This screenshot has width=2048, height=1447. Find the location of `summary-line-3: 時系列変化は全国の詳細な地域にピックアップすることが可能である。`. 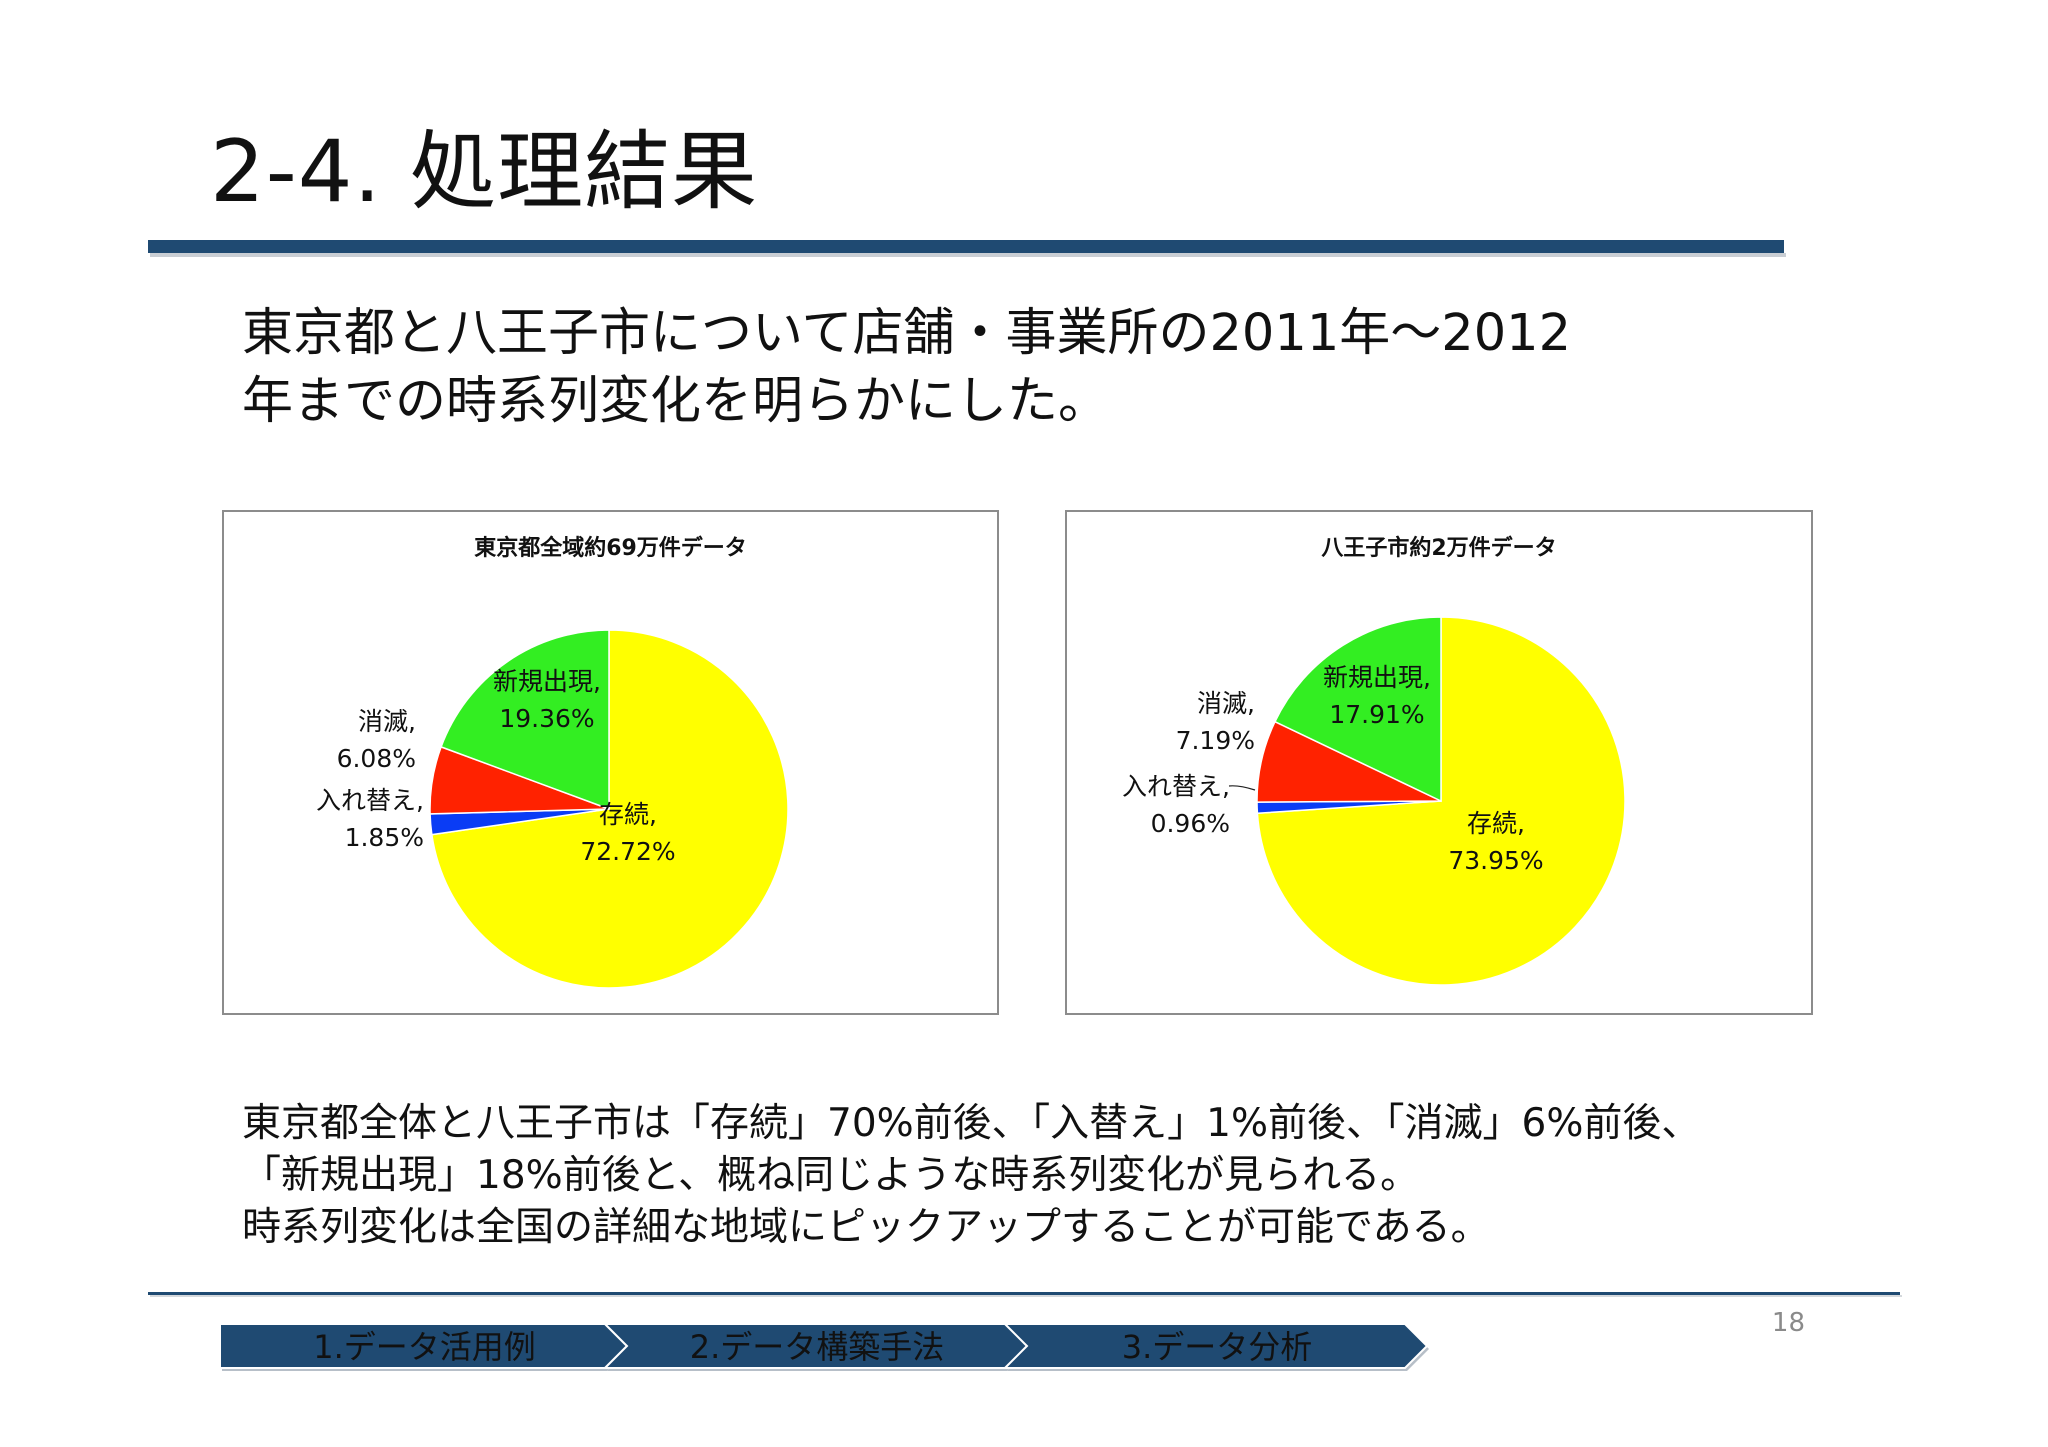

summary-line-3: 時系列変化は全国の詳細な地域にピックアップすることが可能である。 is located at coordinates (866, 1227).